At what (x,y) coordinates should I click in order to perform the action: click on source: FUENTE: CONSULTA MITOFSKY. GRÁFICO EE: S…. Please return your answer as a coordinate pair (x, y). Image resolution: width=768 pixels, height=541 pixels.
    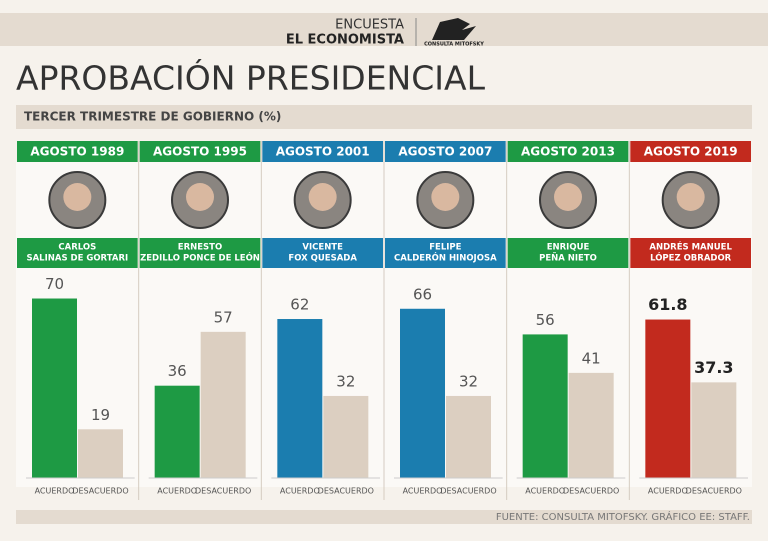
    Looking at the image, I should click on (623, 516).